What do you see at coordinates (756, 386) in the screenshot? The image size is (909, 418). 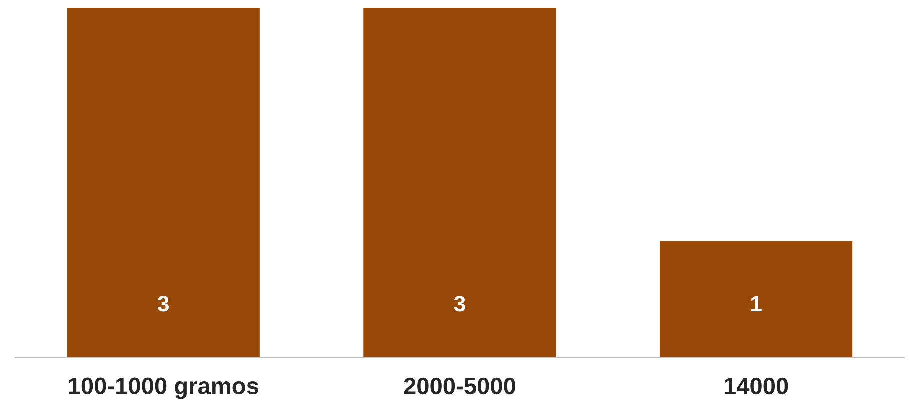 I see `x-tick-label: 14000` at bounding box center [756, 386].